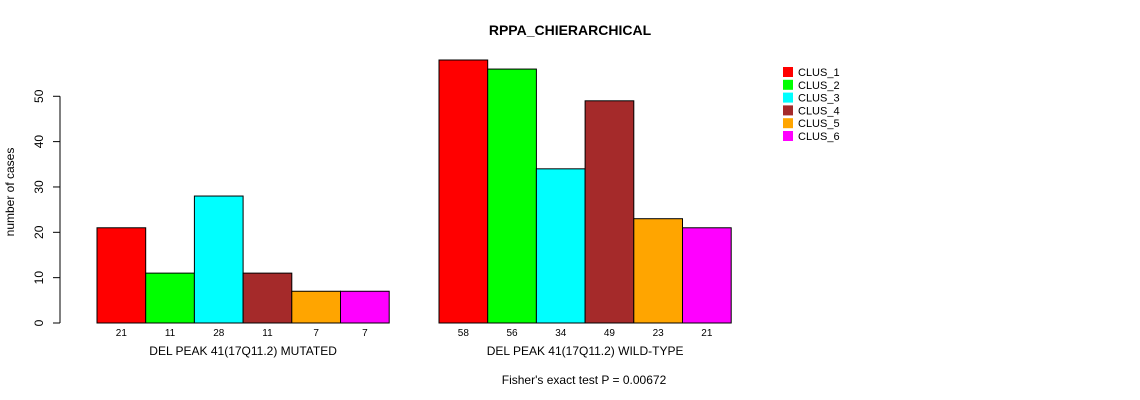 The height and width of the screenshot is (400, 1140). Describe the element at coordinates (819, 99) in the screenshot. I see `legend-item: CLUS_3` at that location.